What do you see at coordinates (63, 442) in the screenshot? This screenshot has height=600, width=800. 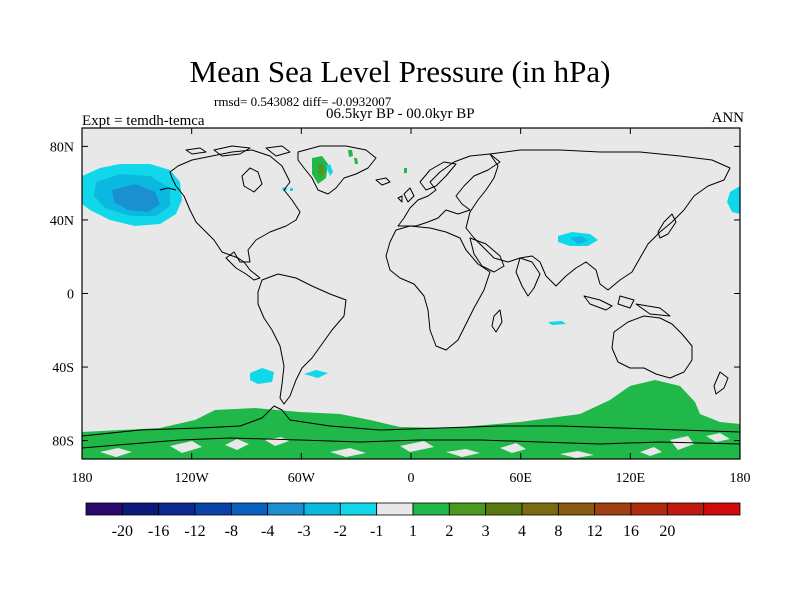 I see `lat-tick-label: 80S` at bounding box center [63, 442].